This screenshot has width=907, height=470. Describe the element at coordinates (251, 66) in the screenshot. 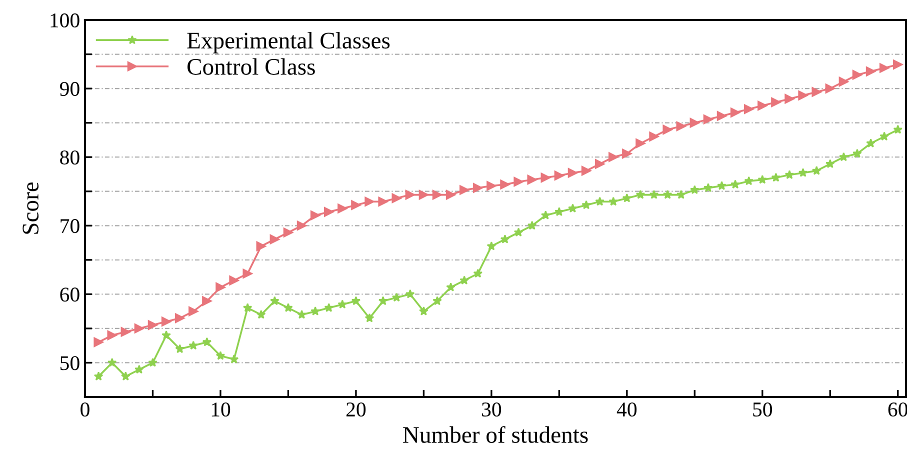

I see `legend-label: Control Class` at that location.